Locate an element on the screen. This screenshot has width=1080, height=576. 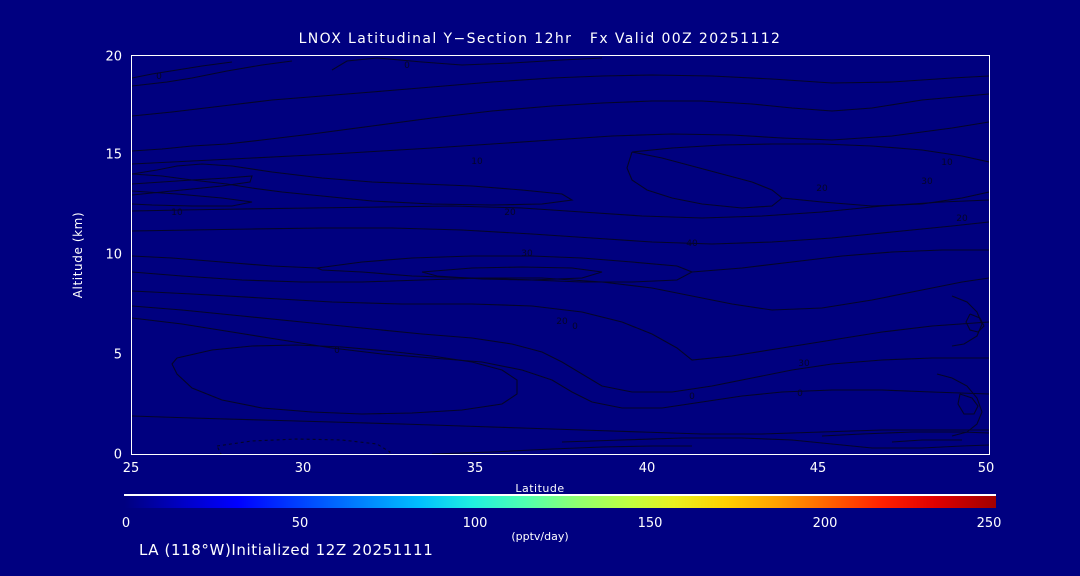
y-tick-label-10: 10 is located at coordinates (113, 255).